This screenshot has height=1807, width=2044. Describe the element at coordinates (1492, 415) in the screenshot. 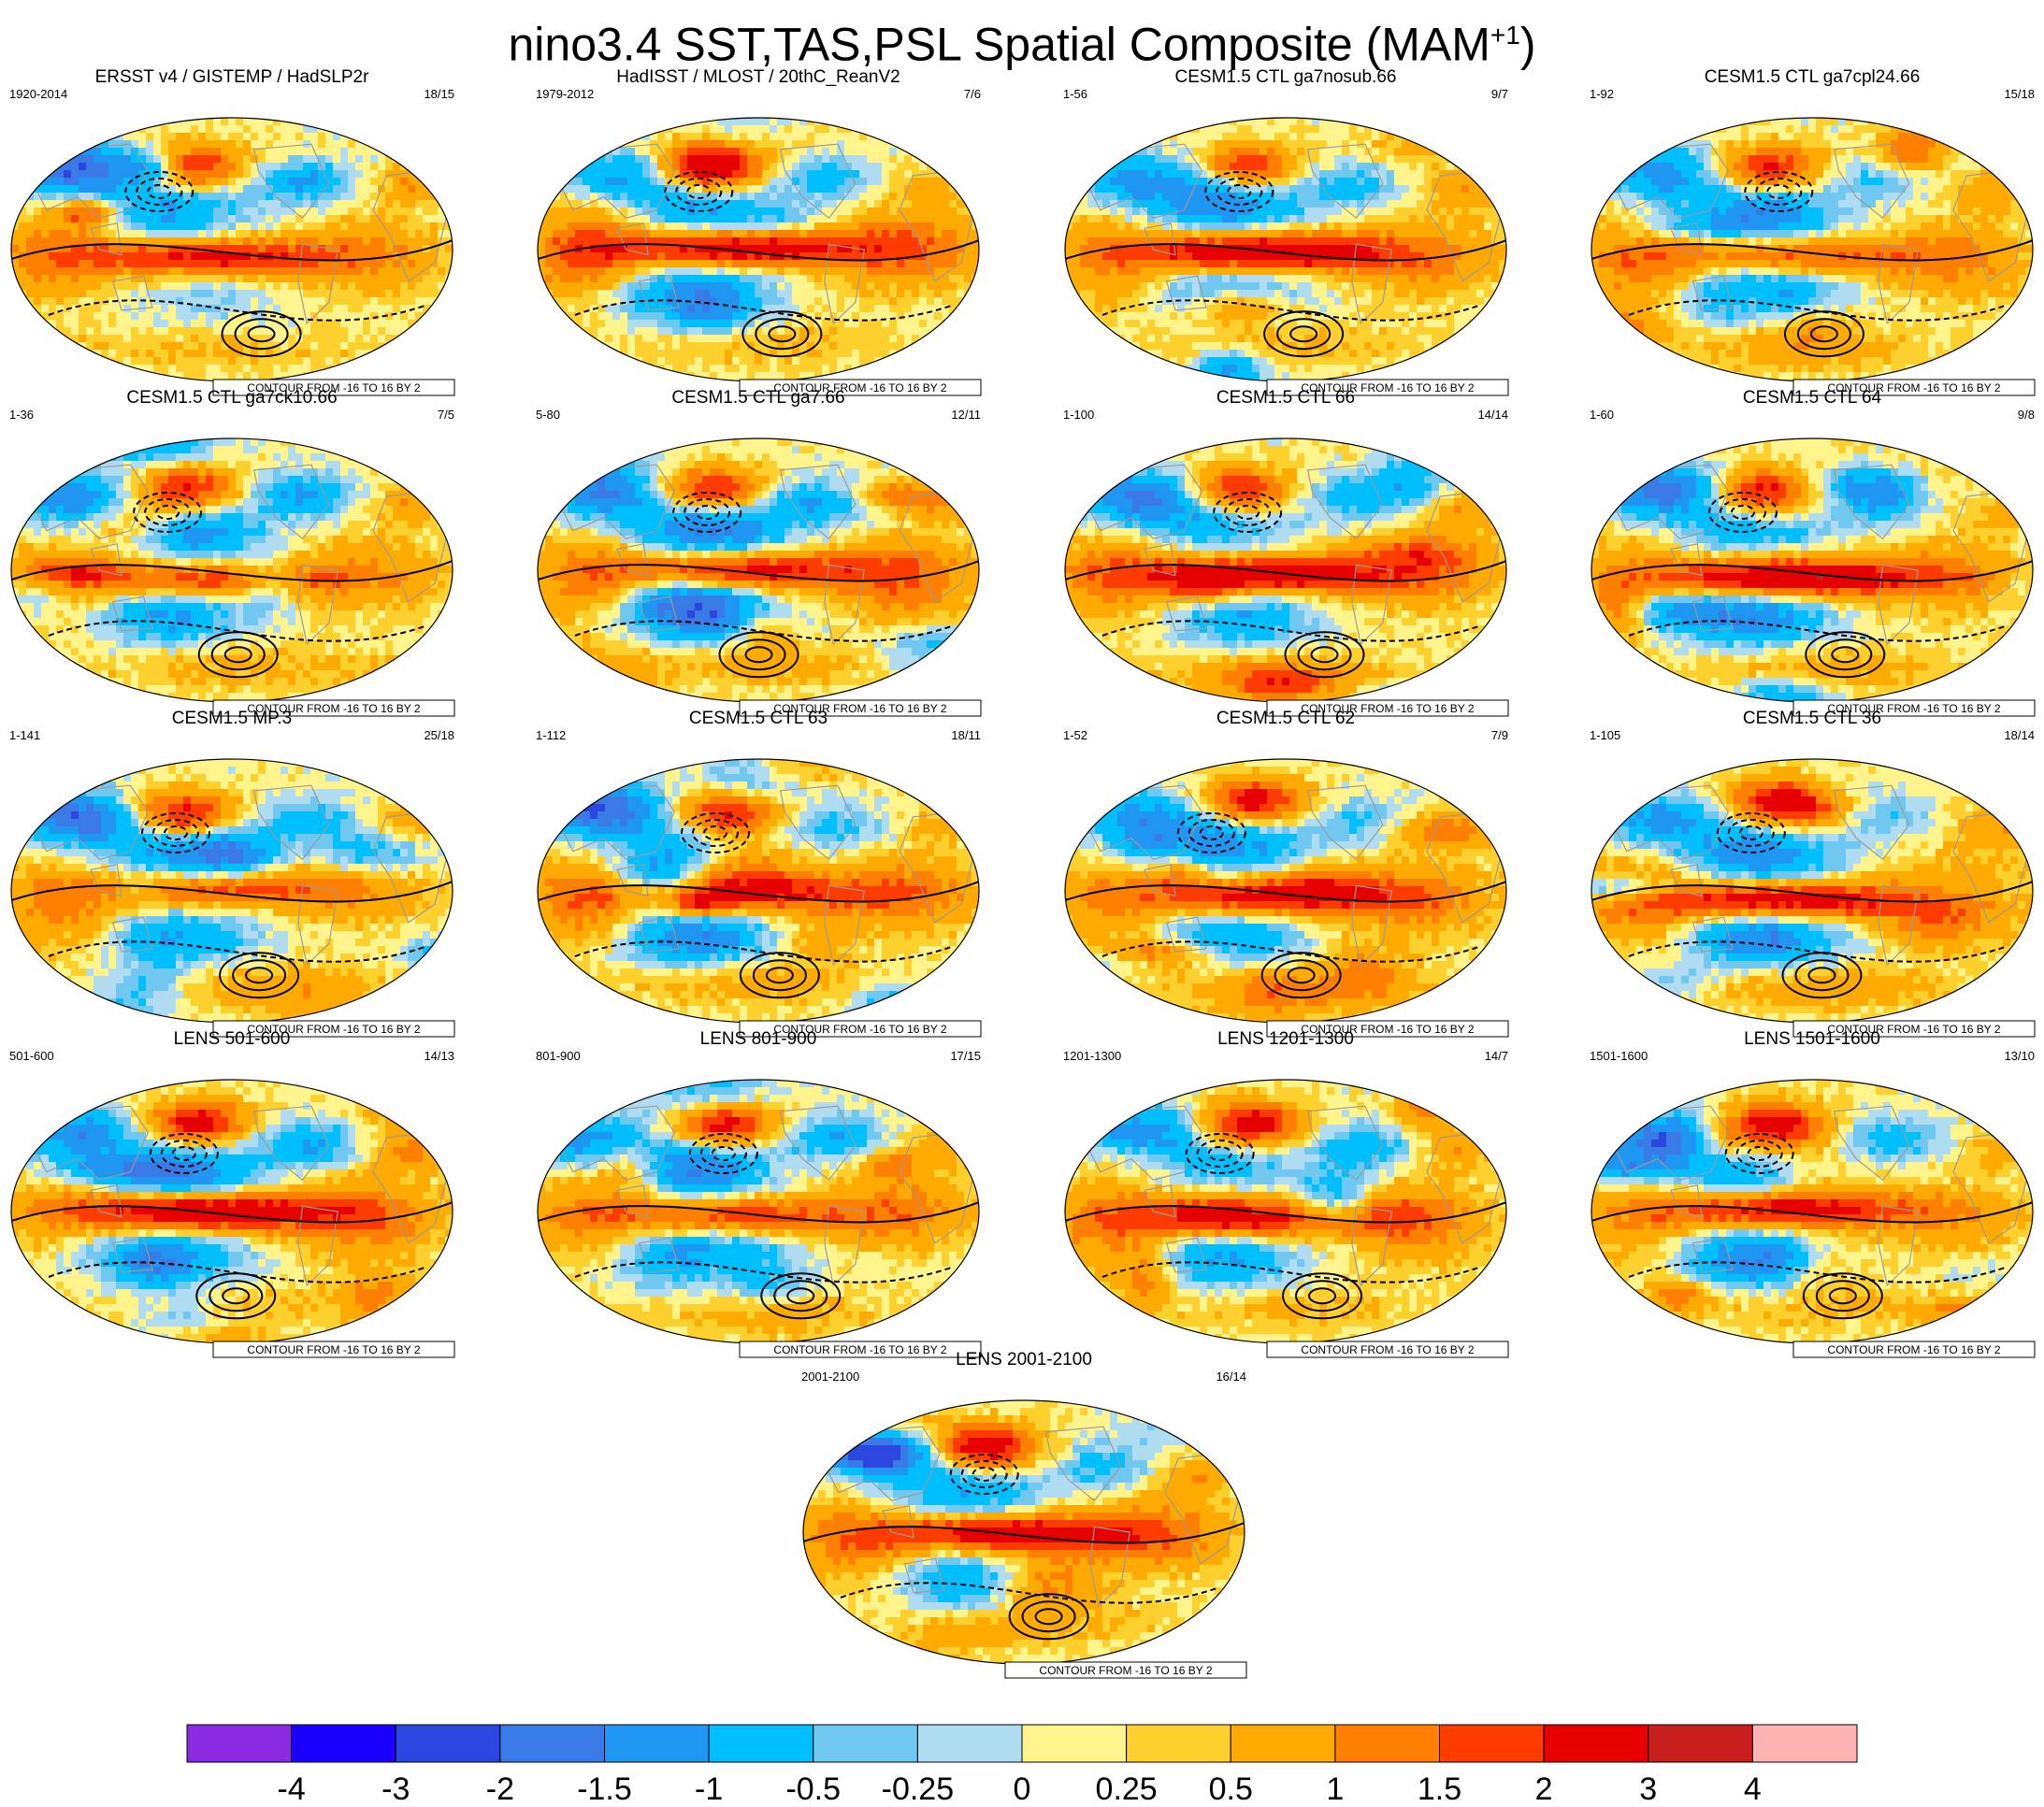

I see `panel-event-count: 14/14` at that location.